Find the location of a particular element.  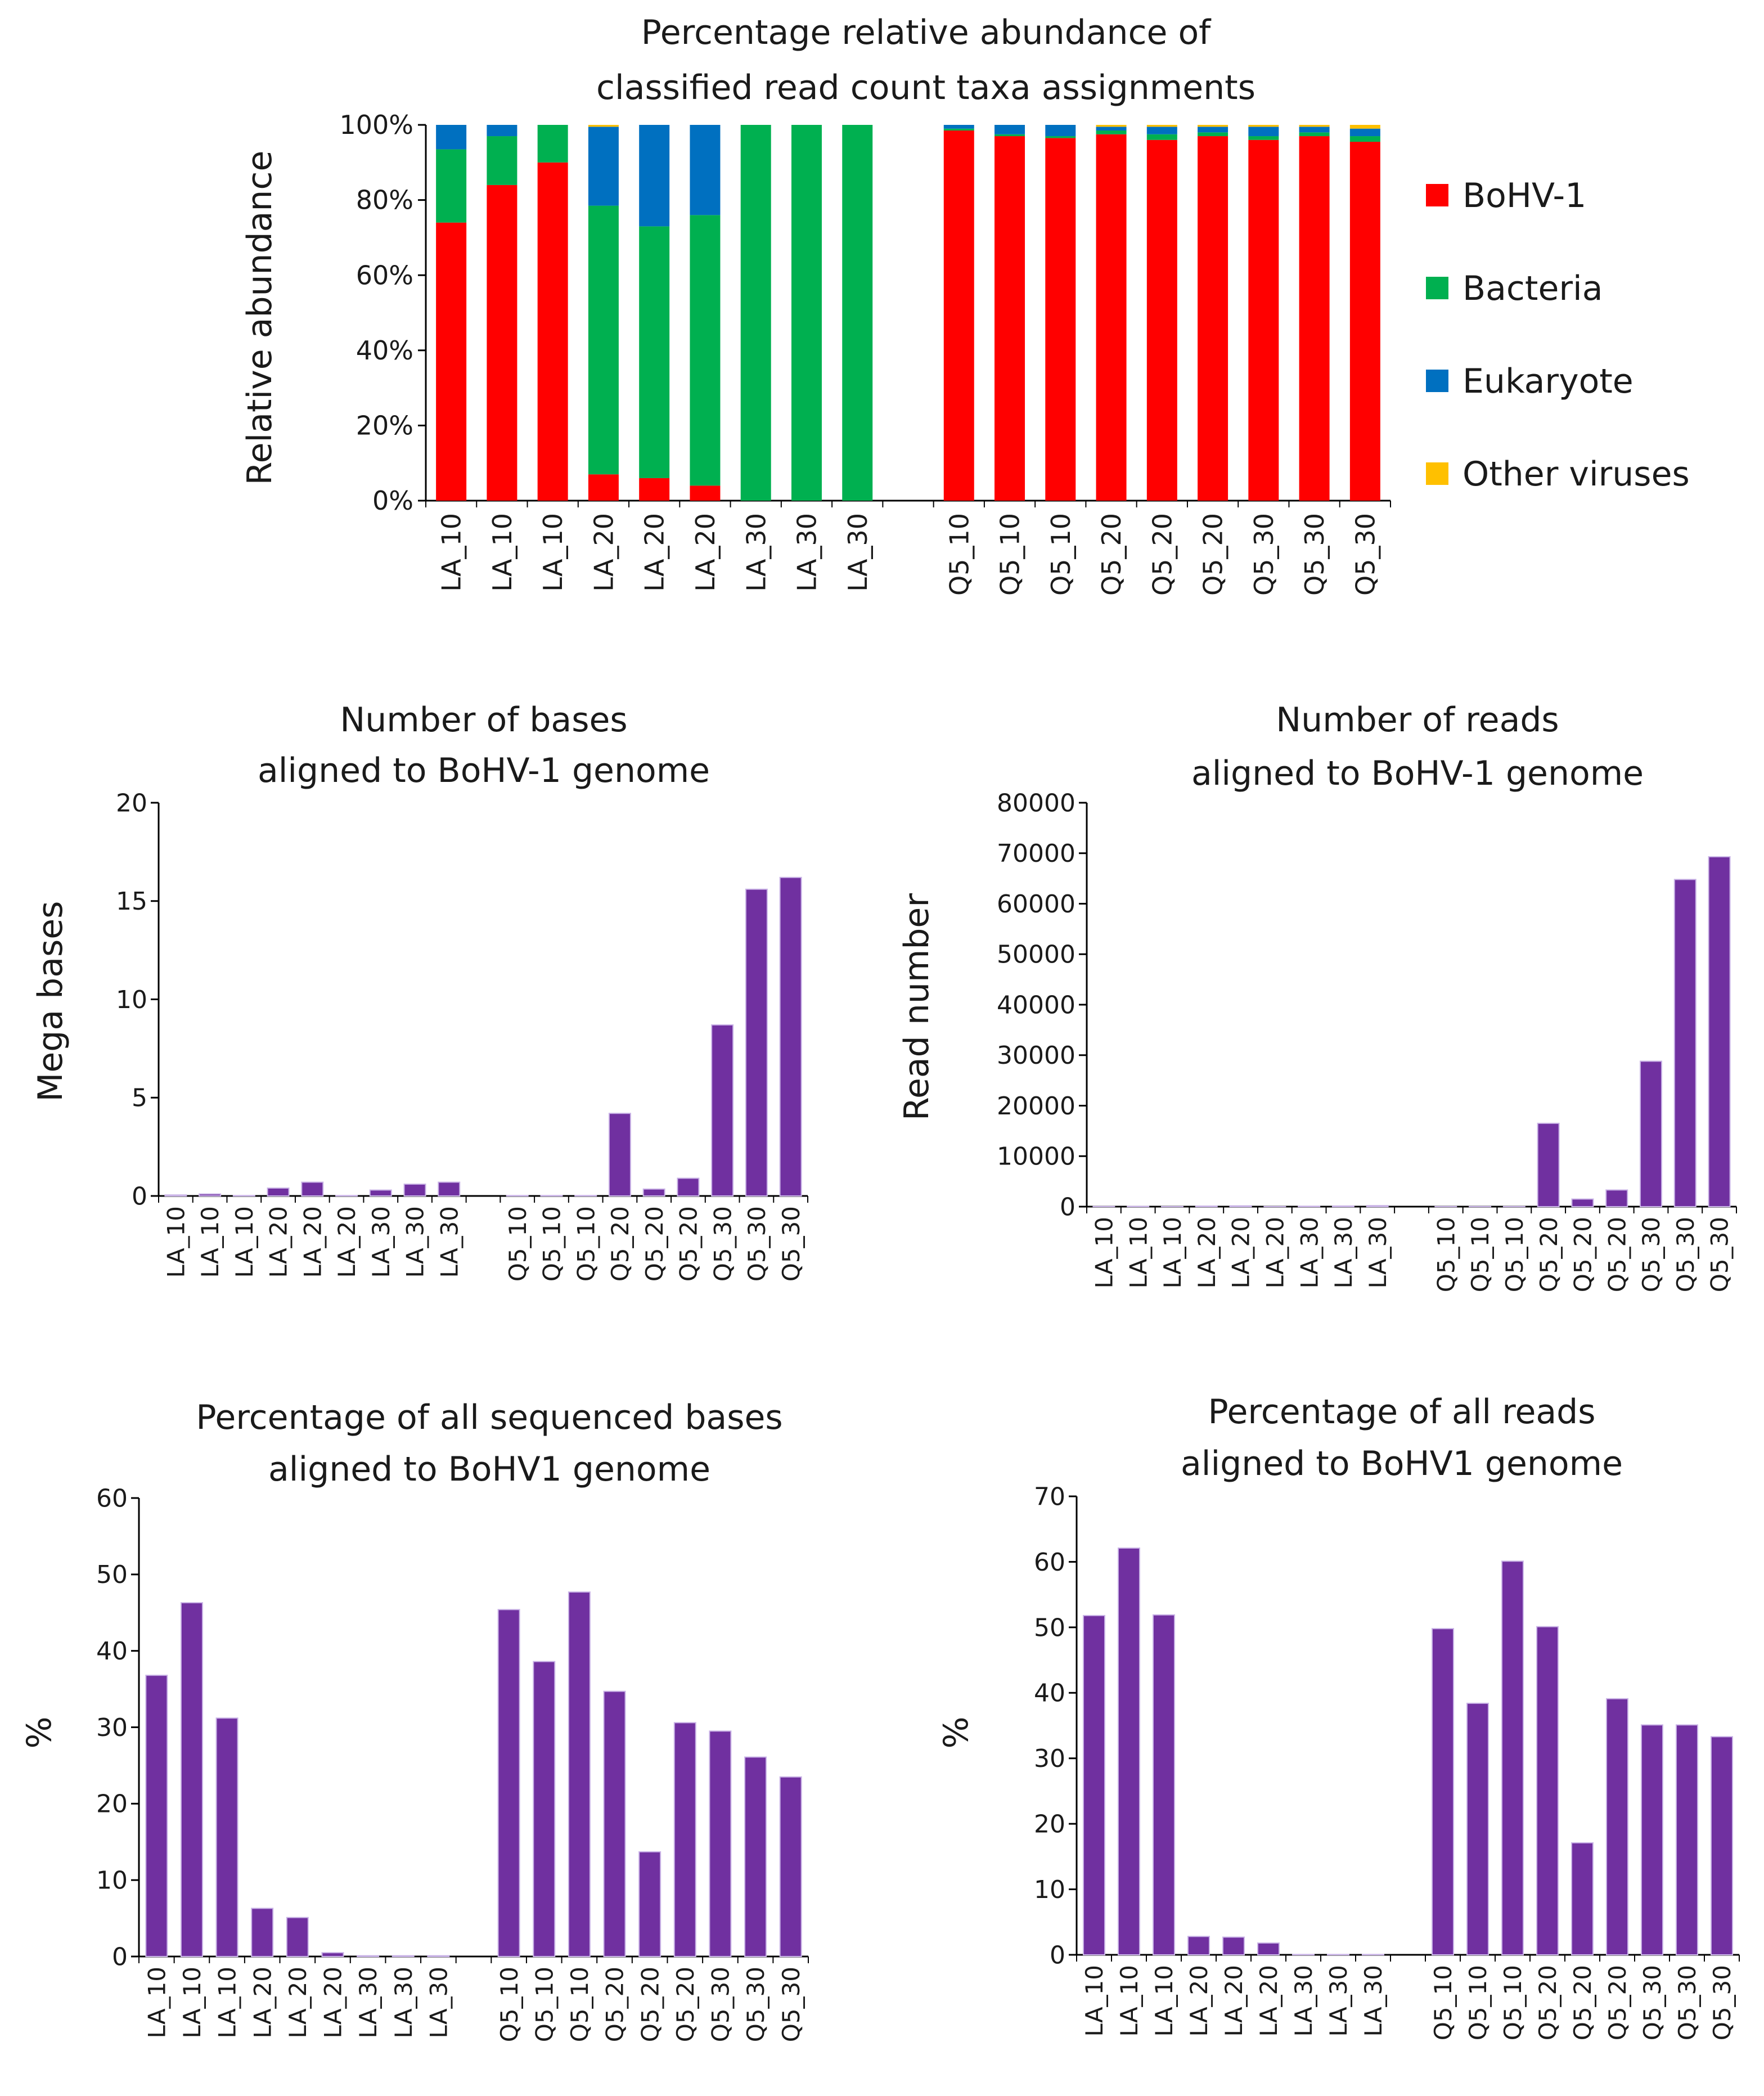

mega-bases-x-tick-label: Q5_30 is located at coordinates (757, 1243).